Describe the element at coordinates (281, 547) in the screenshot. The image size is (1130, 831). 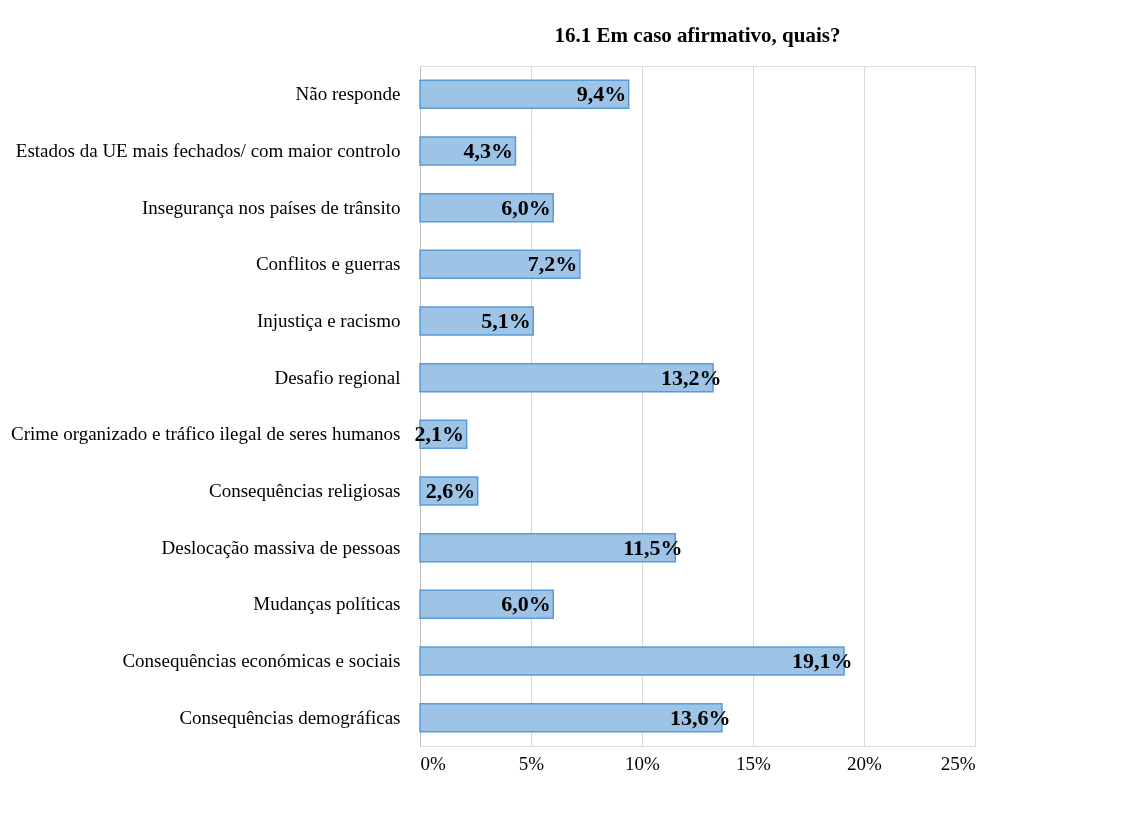
I see `y-tick-label: Deslocação massiva de pessoas` at that location.